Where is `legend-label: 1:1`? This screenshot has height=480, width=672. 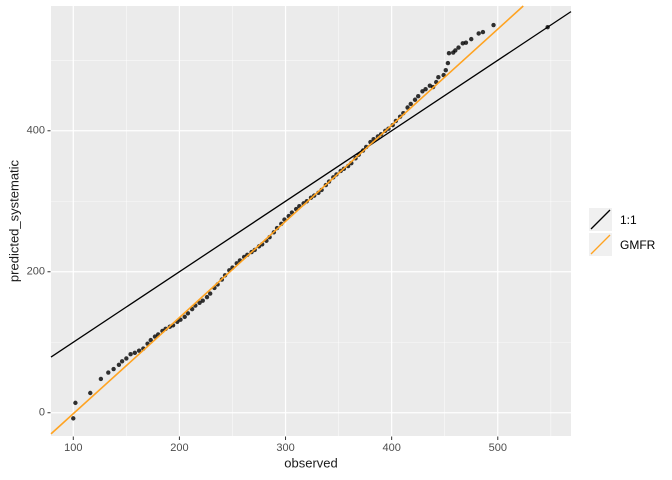
legend-label: 1:1 is located at coordinates (628, 219).